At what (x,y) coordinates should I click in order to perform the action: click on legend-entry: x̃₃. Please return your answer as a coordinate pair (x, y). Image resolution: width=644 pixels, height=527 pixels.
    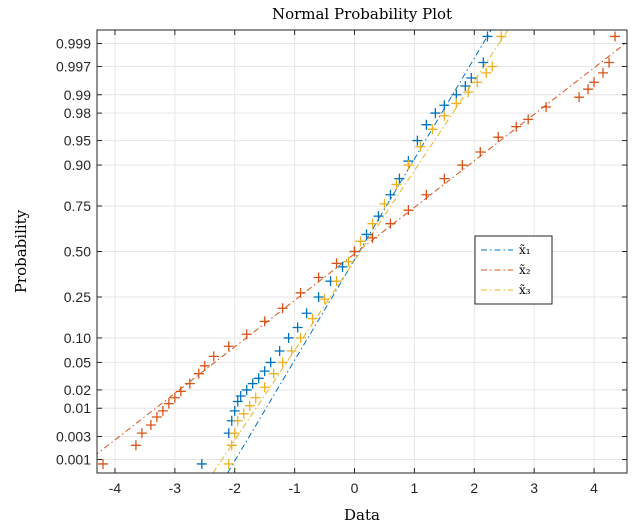
    Looking at the image, I should click on (525, 290).